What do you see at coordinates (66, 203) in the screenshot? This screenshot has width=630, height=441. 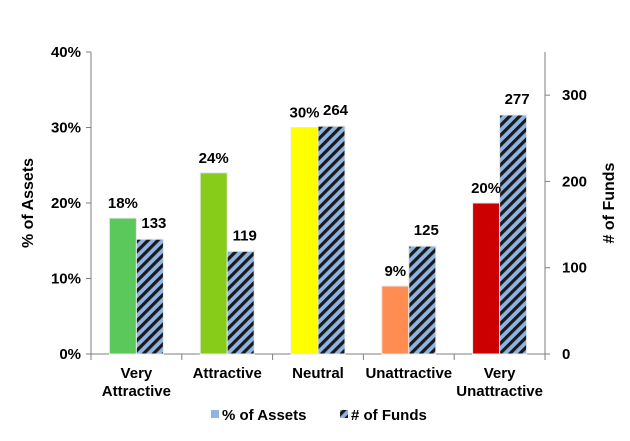 I see `left-tick-label: 20%` at bounding box center [66, 203].